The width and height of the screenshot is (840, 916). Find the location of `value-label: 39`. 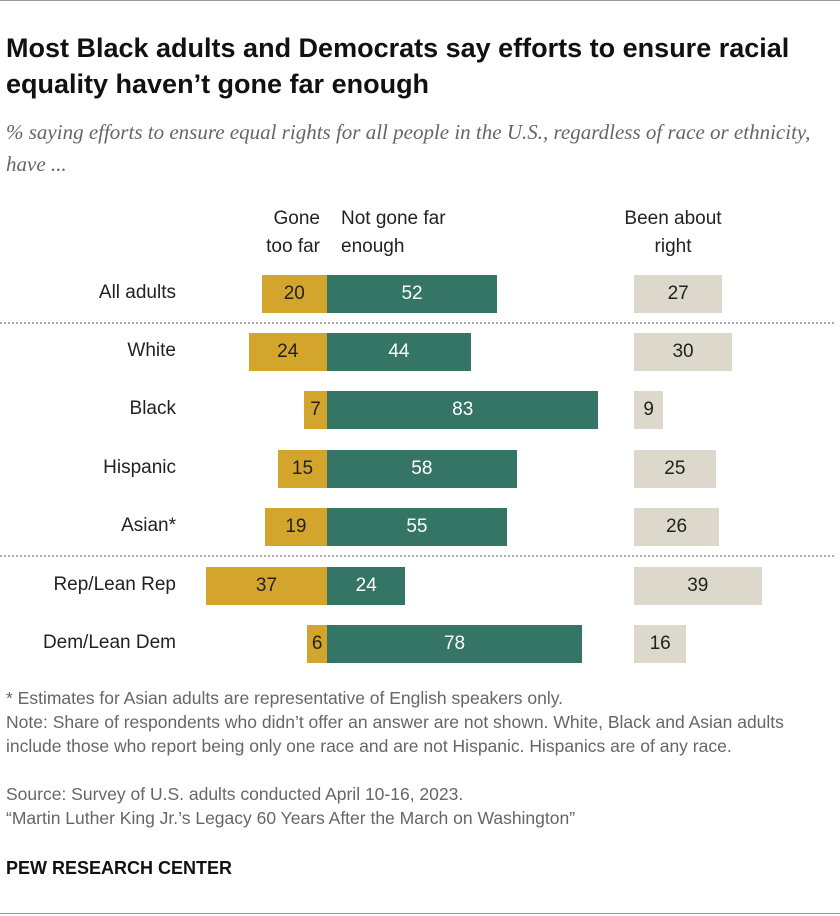

value-label: 39 is located at coordinates (698, 585).